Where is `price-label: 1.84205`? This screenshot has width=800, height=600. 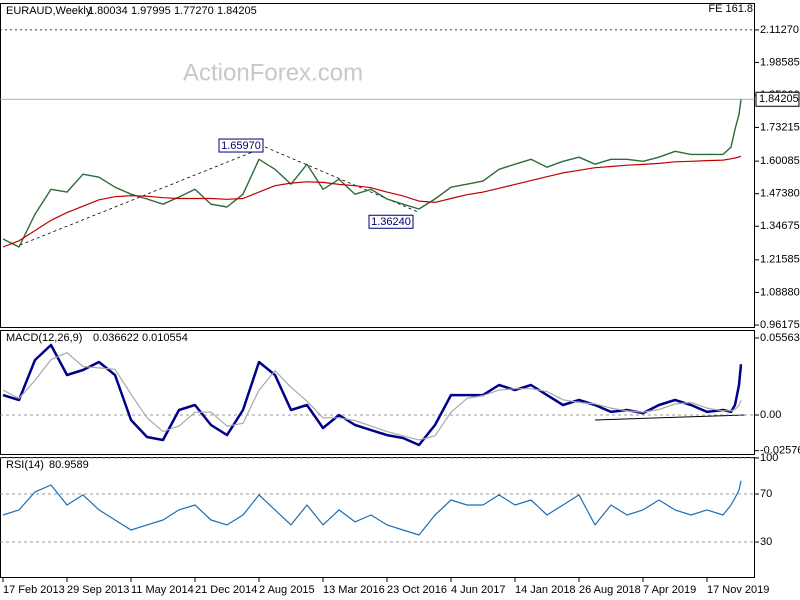
price-label: 1.84205 is located at coordinates (779, 99).